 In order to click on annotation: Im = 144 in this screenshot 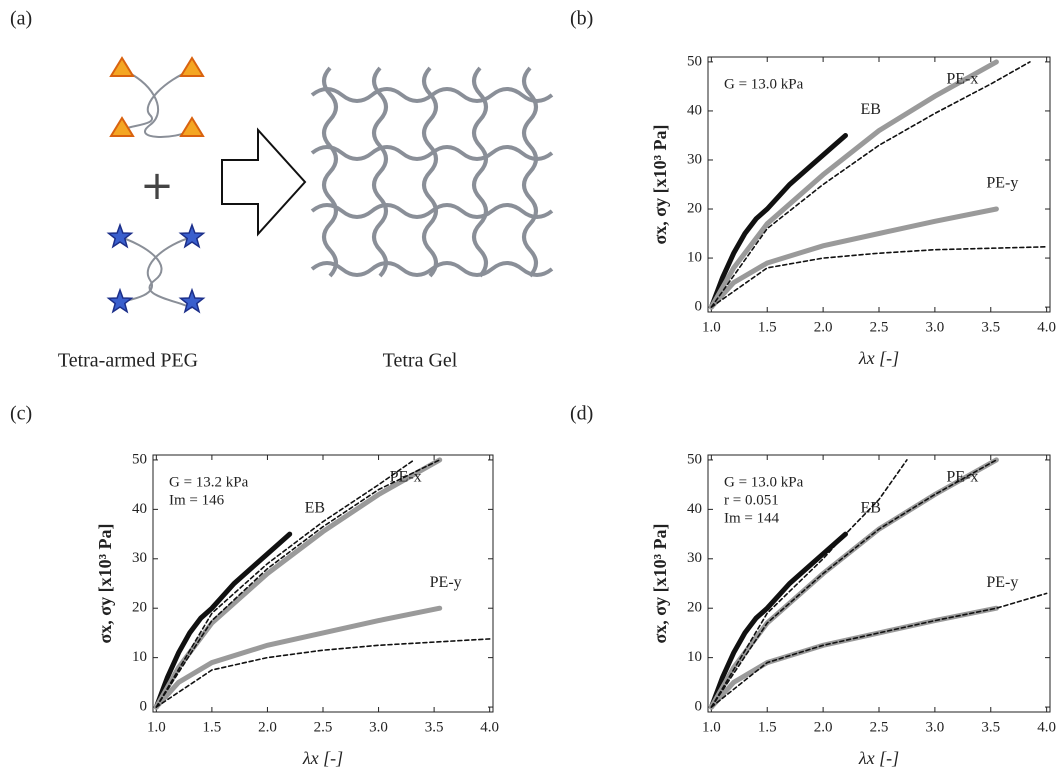, I will do `click(752, 518)`.